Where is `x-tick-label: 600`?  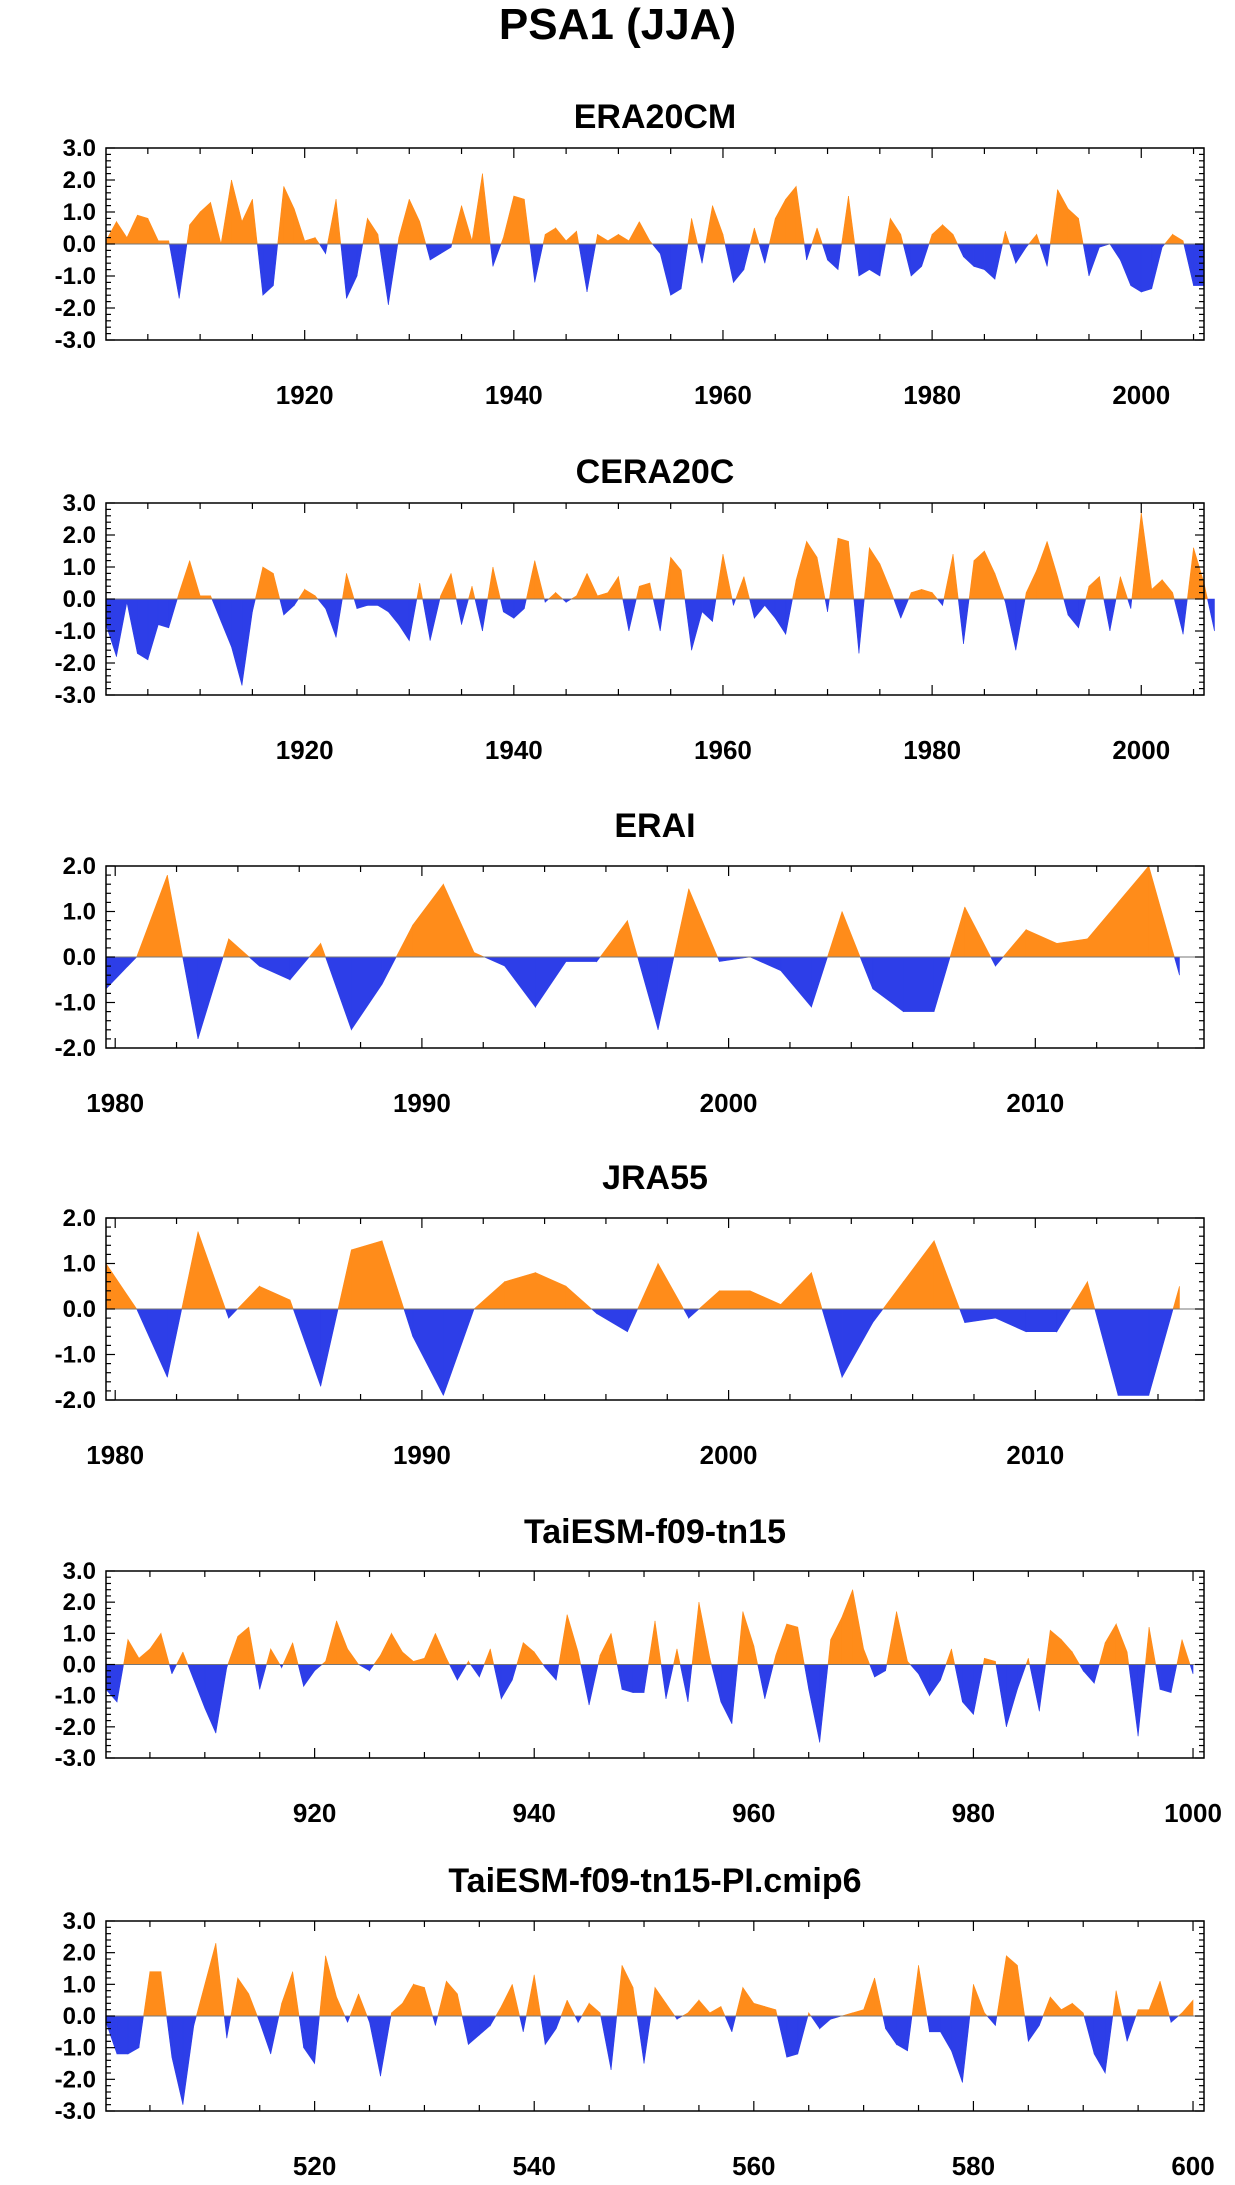 x-tick-label: 600 is located at coordinates (1192, 2166).